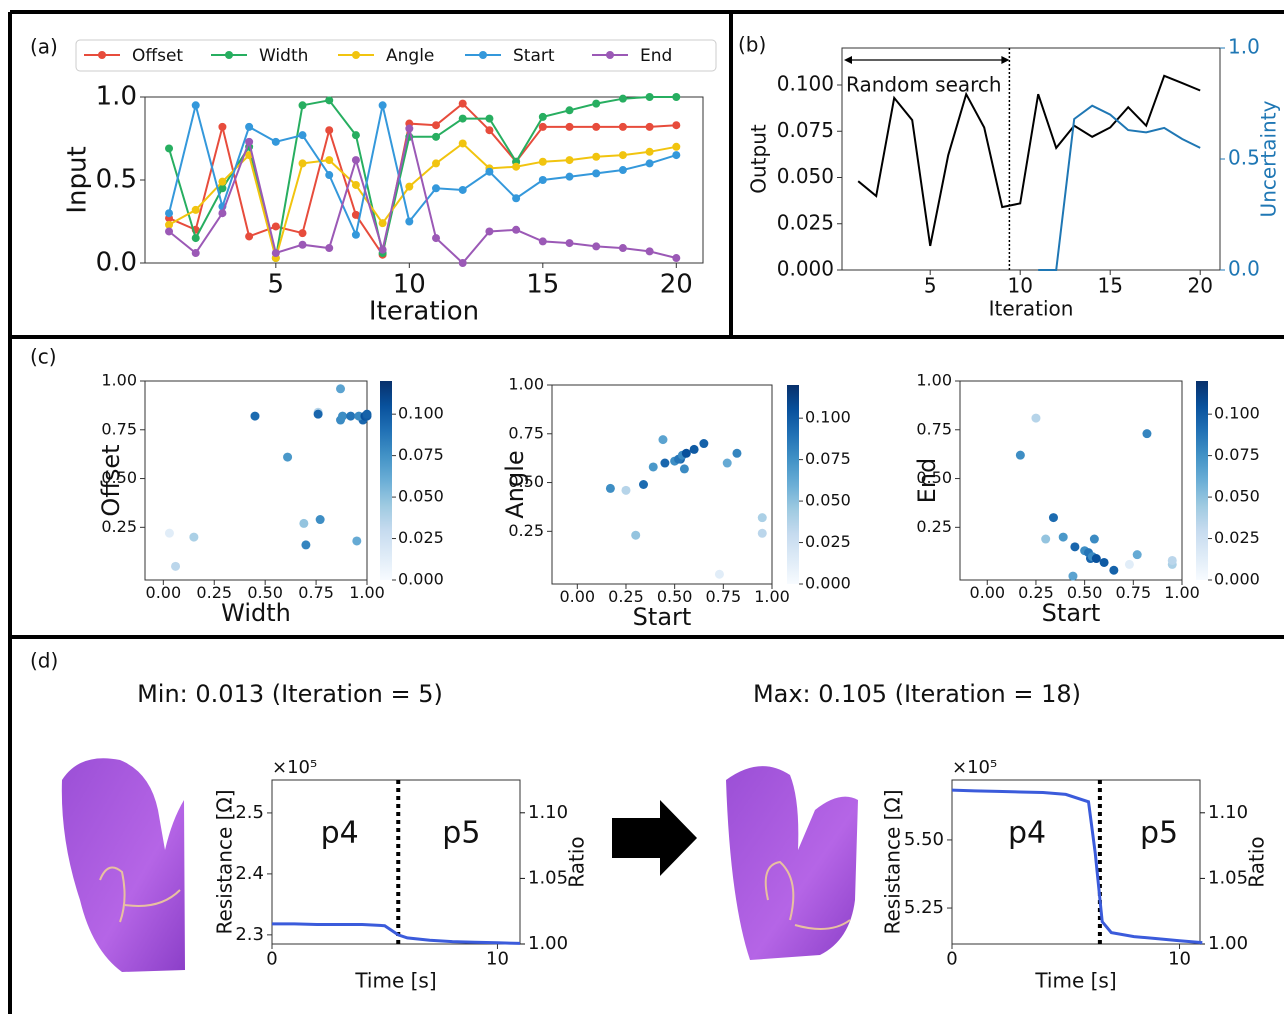 Image resolution: width=1284 pixels, height=1014 pixels. I want to click on x-tick-label: 0.25, so click(214, 592).